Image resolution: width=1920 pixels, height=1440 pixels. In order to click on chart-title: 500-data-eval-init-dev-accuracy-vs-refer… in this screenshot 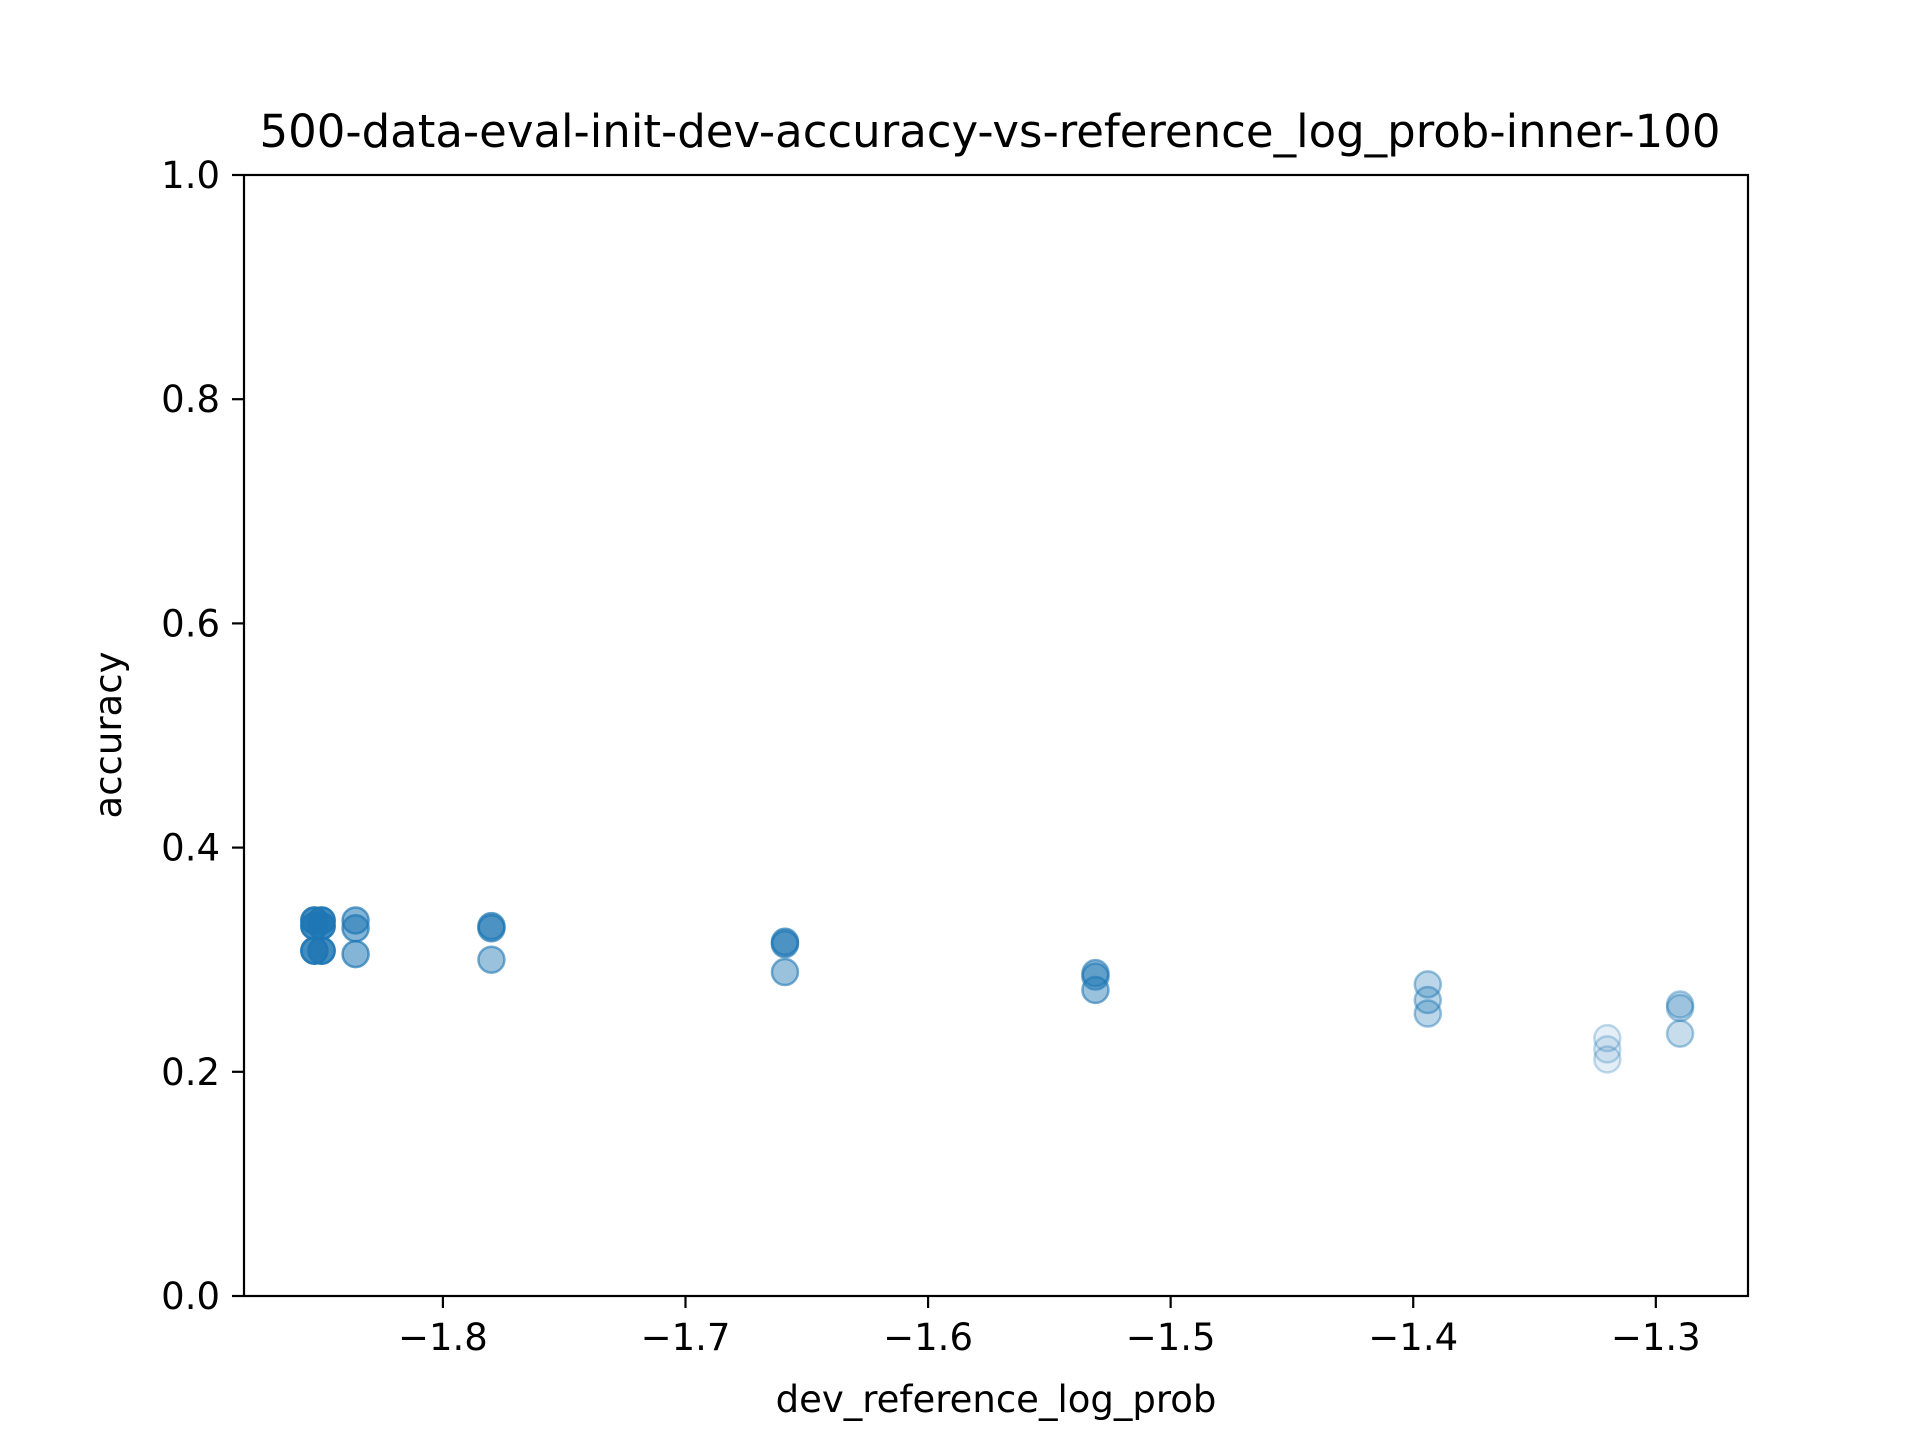, I will do `click(989, 131)`.